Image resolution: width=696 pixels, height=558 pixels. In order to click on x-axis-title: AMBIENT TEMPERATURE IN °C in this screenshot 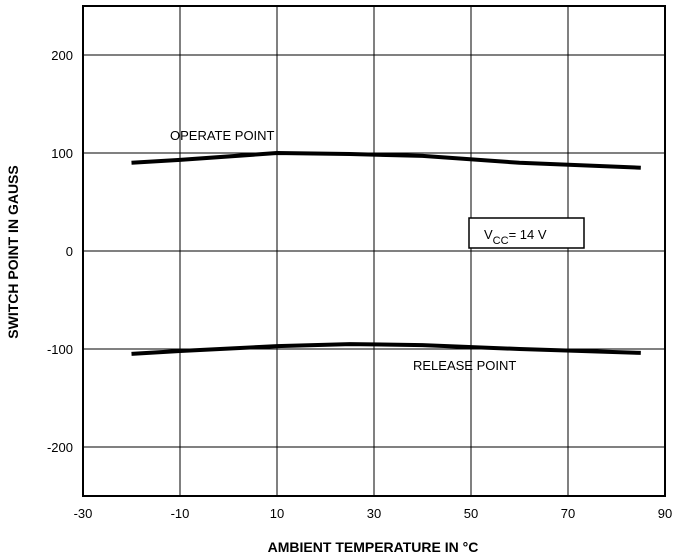, I will do `click(373, 547)`.